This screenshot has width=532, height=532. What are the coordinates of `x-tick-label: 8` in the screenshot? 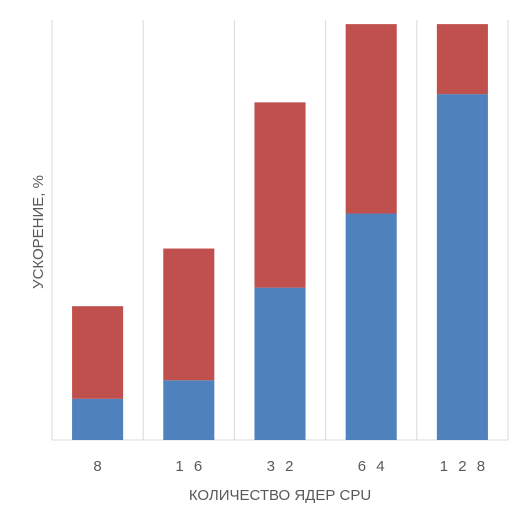 It's located at (98, 466).